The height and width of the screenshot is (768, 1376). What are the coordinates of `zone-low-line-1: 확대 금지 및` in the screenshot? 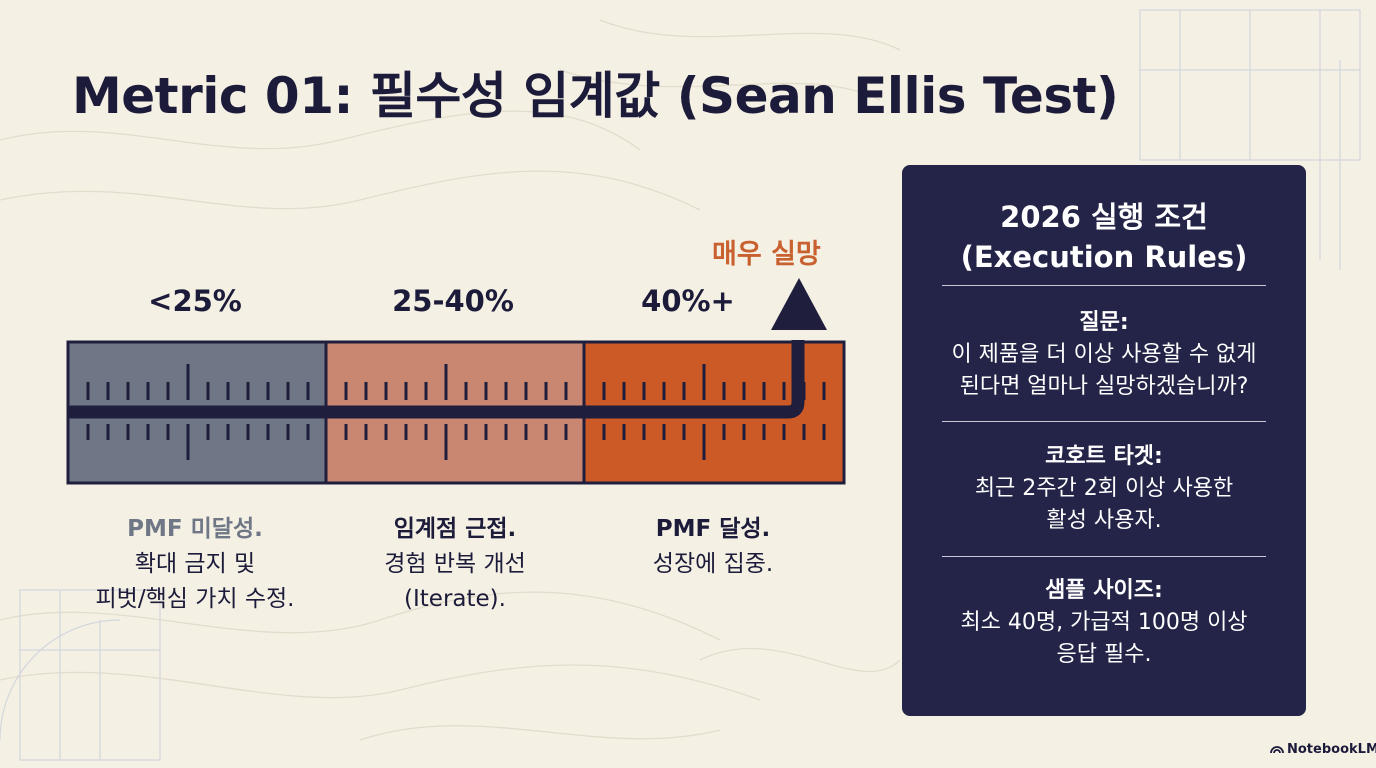 It's located at (195, 564).